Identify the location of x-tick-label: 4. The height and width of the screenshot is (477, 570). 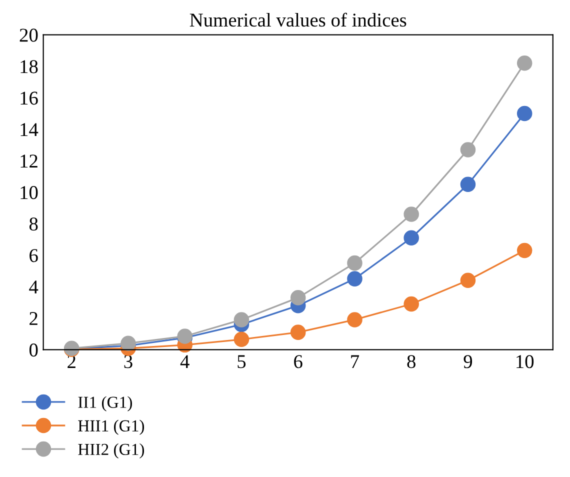
(185, 361).